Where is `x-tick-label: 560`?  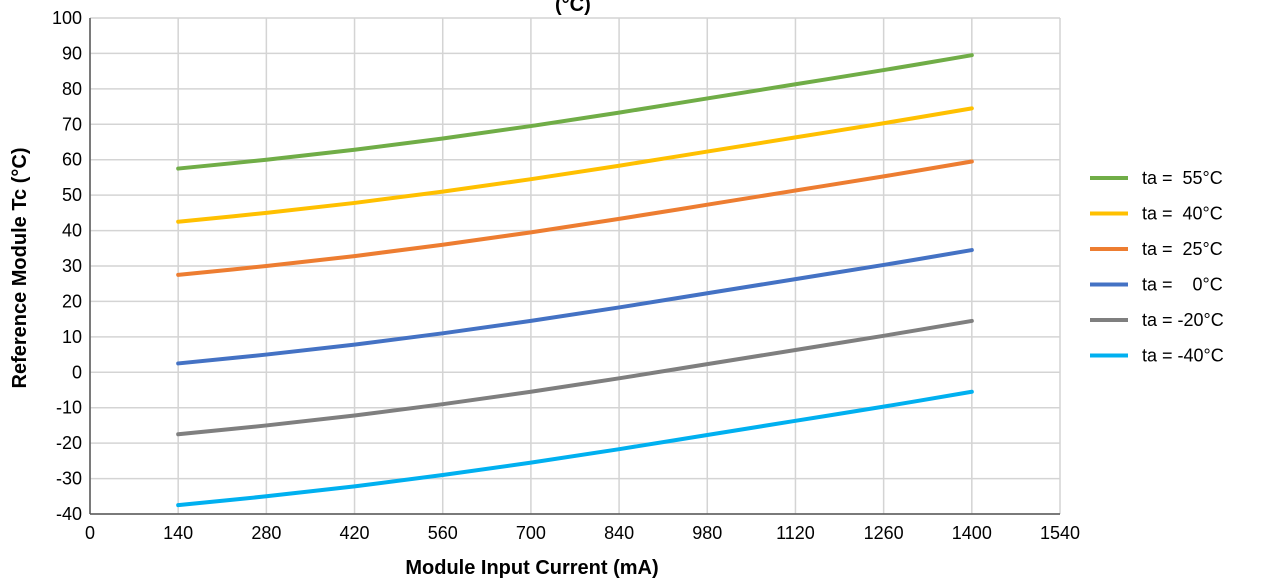 x-tick-label: 560 is located at coordinates (443, 533).